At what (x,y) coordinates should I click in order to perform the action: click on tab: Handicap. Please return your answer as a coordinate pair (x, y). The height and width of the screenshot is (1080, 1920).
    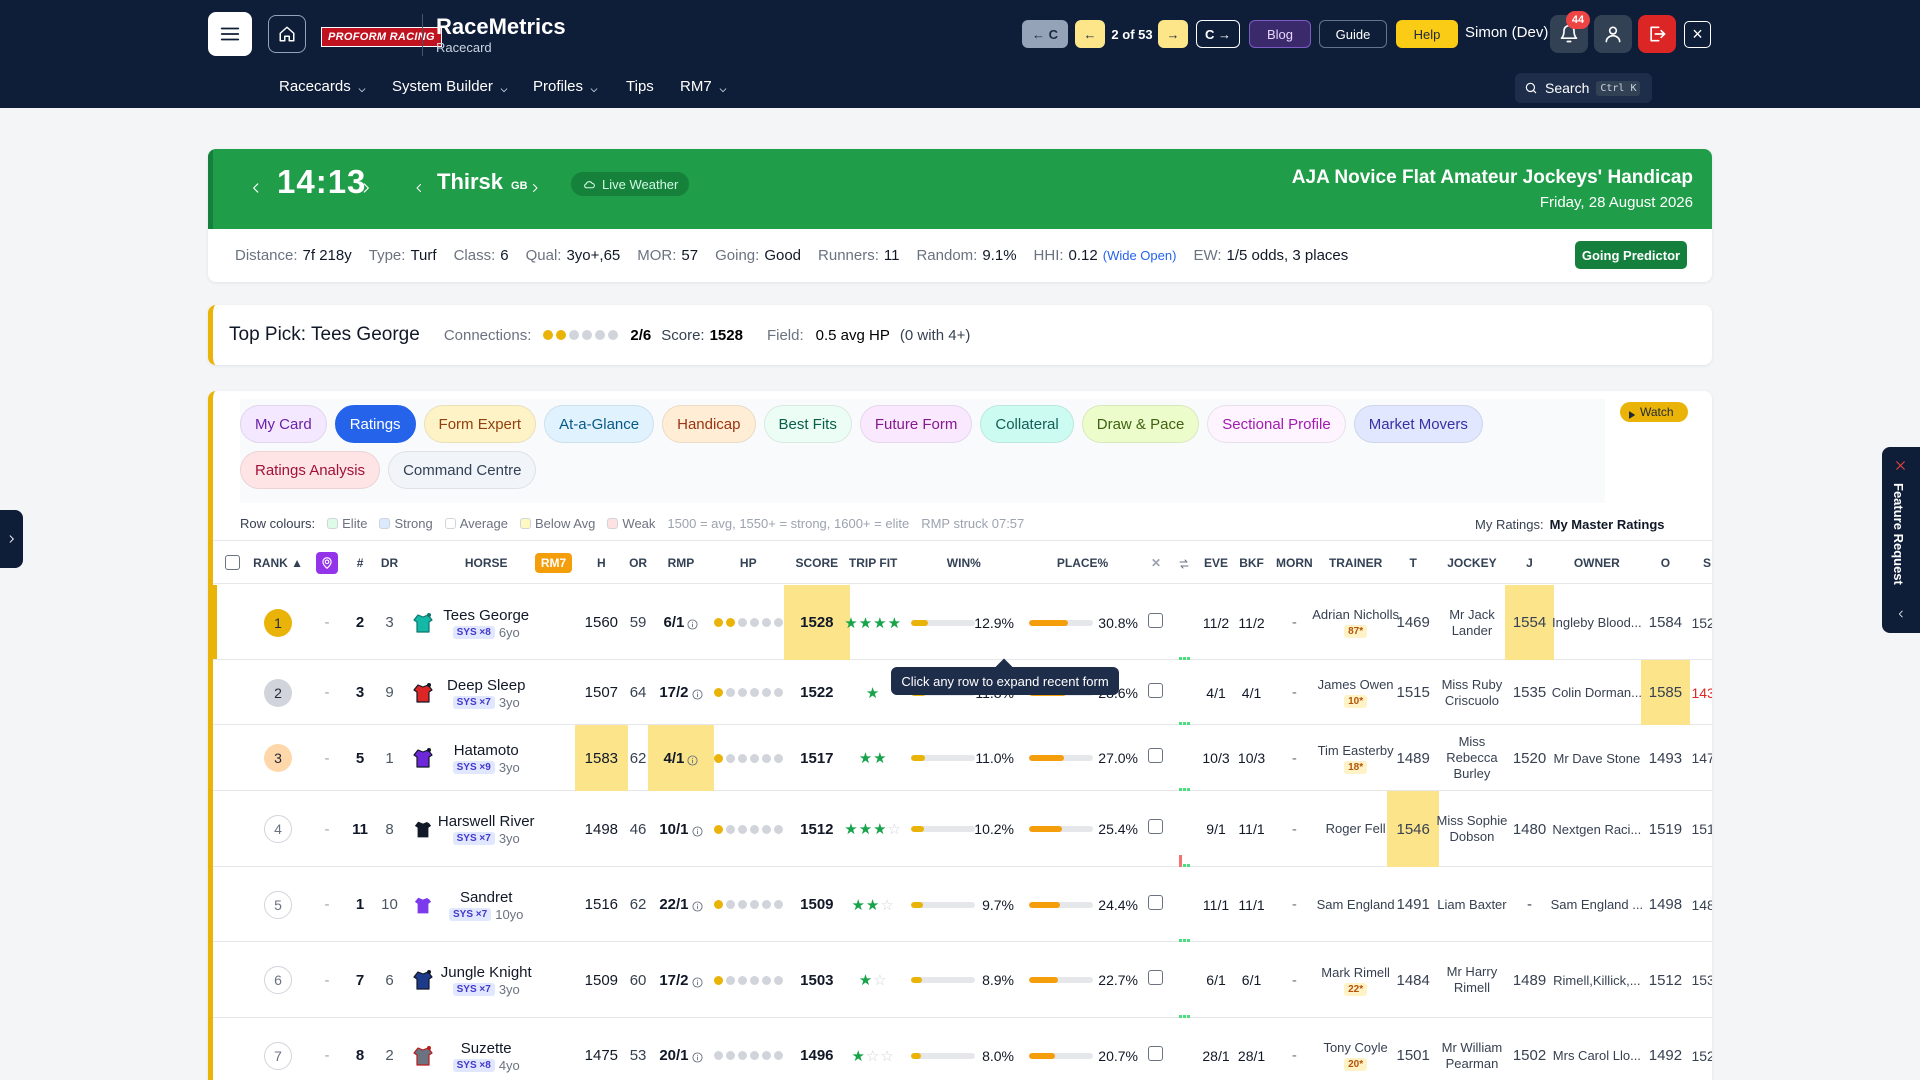
    Looking at the image, I should click on (709, 424).